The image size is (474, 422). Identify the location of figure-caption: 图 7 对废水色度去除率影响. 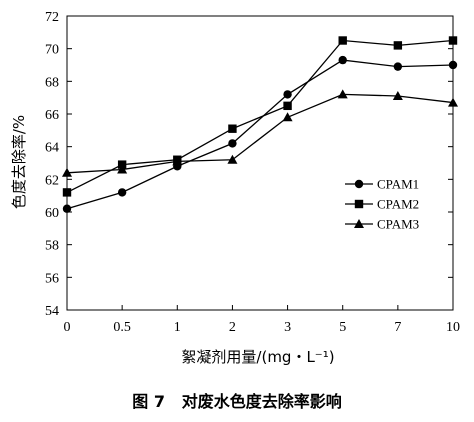
(237, 400).